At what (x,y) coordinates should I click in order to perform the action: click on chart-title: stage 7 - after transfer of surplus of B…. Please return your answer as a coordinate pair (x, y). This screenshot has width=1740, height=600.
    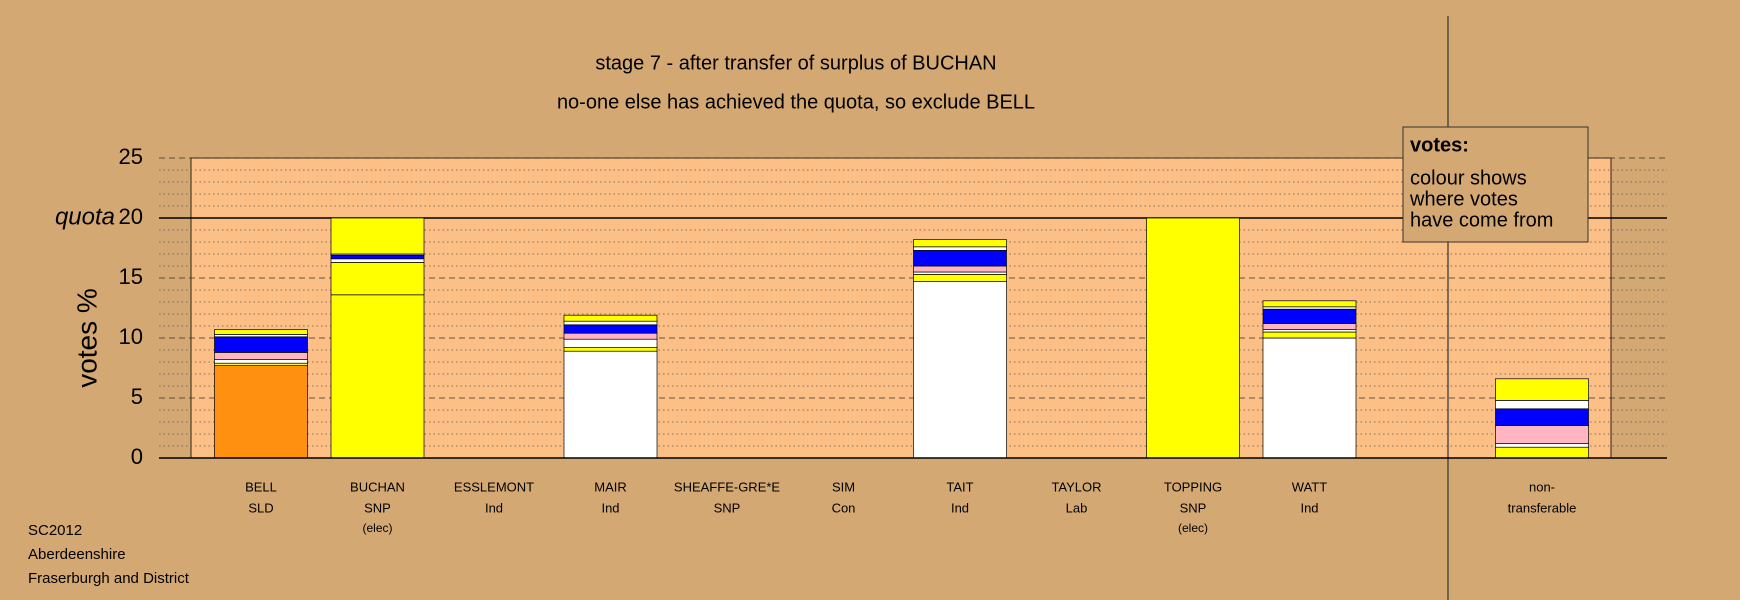
    Looking at the image, I should click on (795, 63).